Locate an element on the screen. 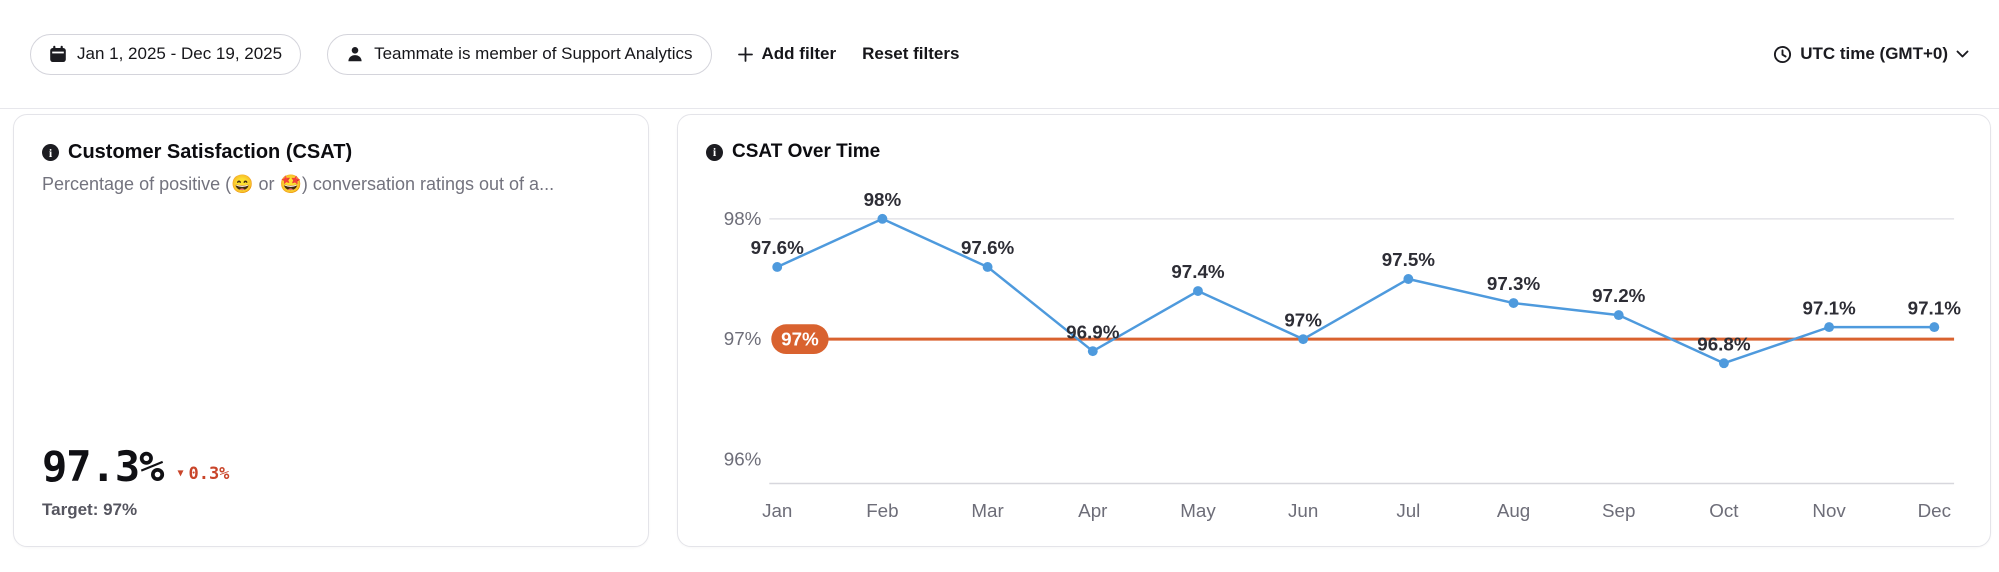  target-badge-label: 97% is located at coordinates (800, 339).